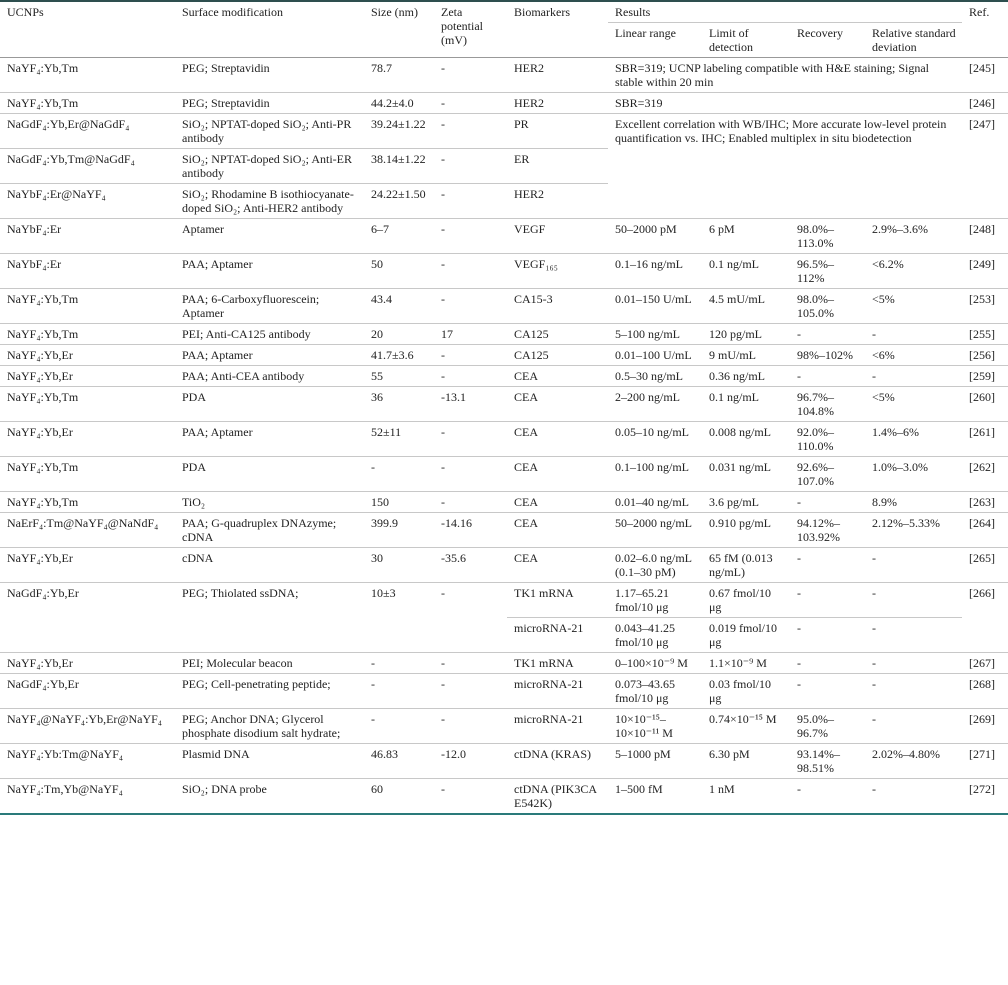  I want to click on table-cell: 399.9, so click(399, 530).